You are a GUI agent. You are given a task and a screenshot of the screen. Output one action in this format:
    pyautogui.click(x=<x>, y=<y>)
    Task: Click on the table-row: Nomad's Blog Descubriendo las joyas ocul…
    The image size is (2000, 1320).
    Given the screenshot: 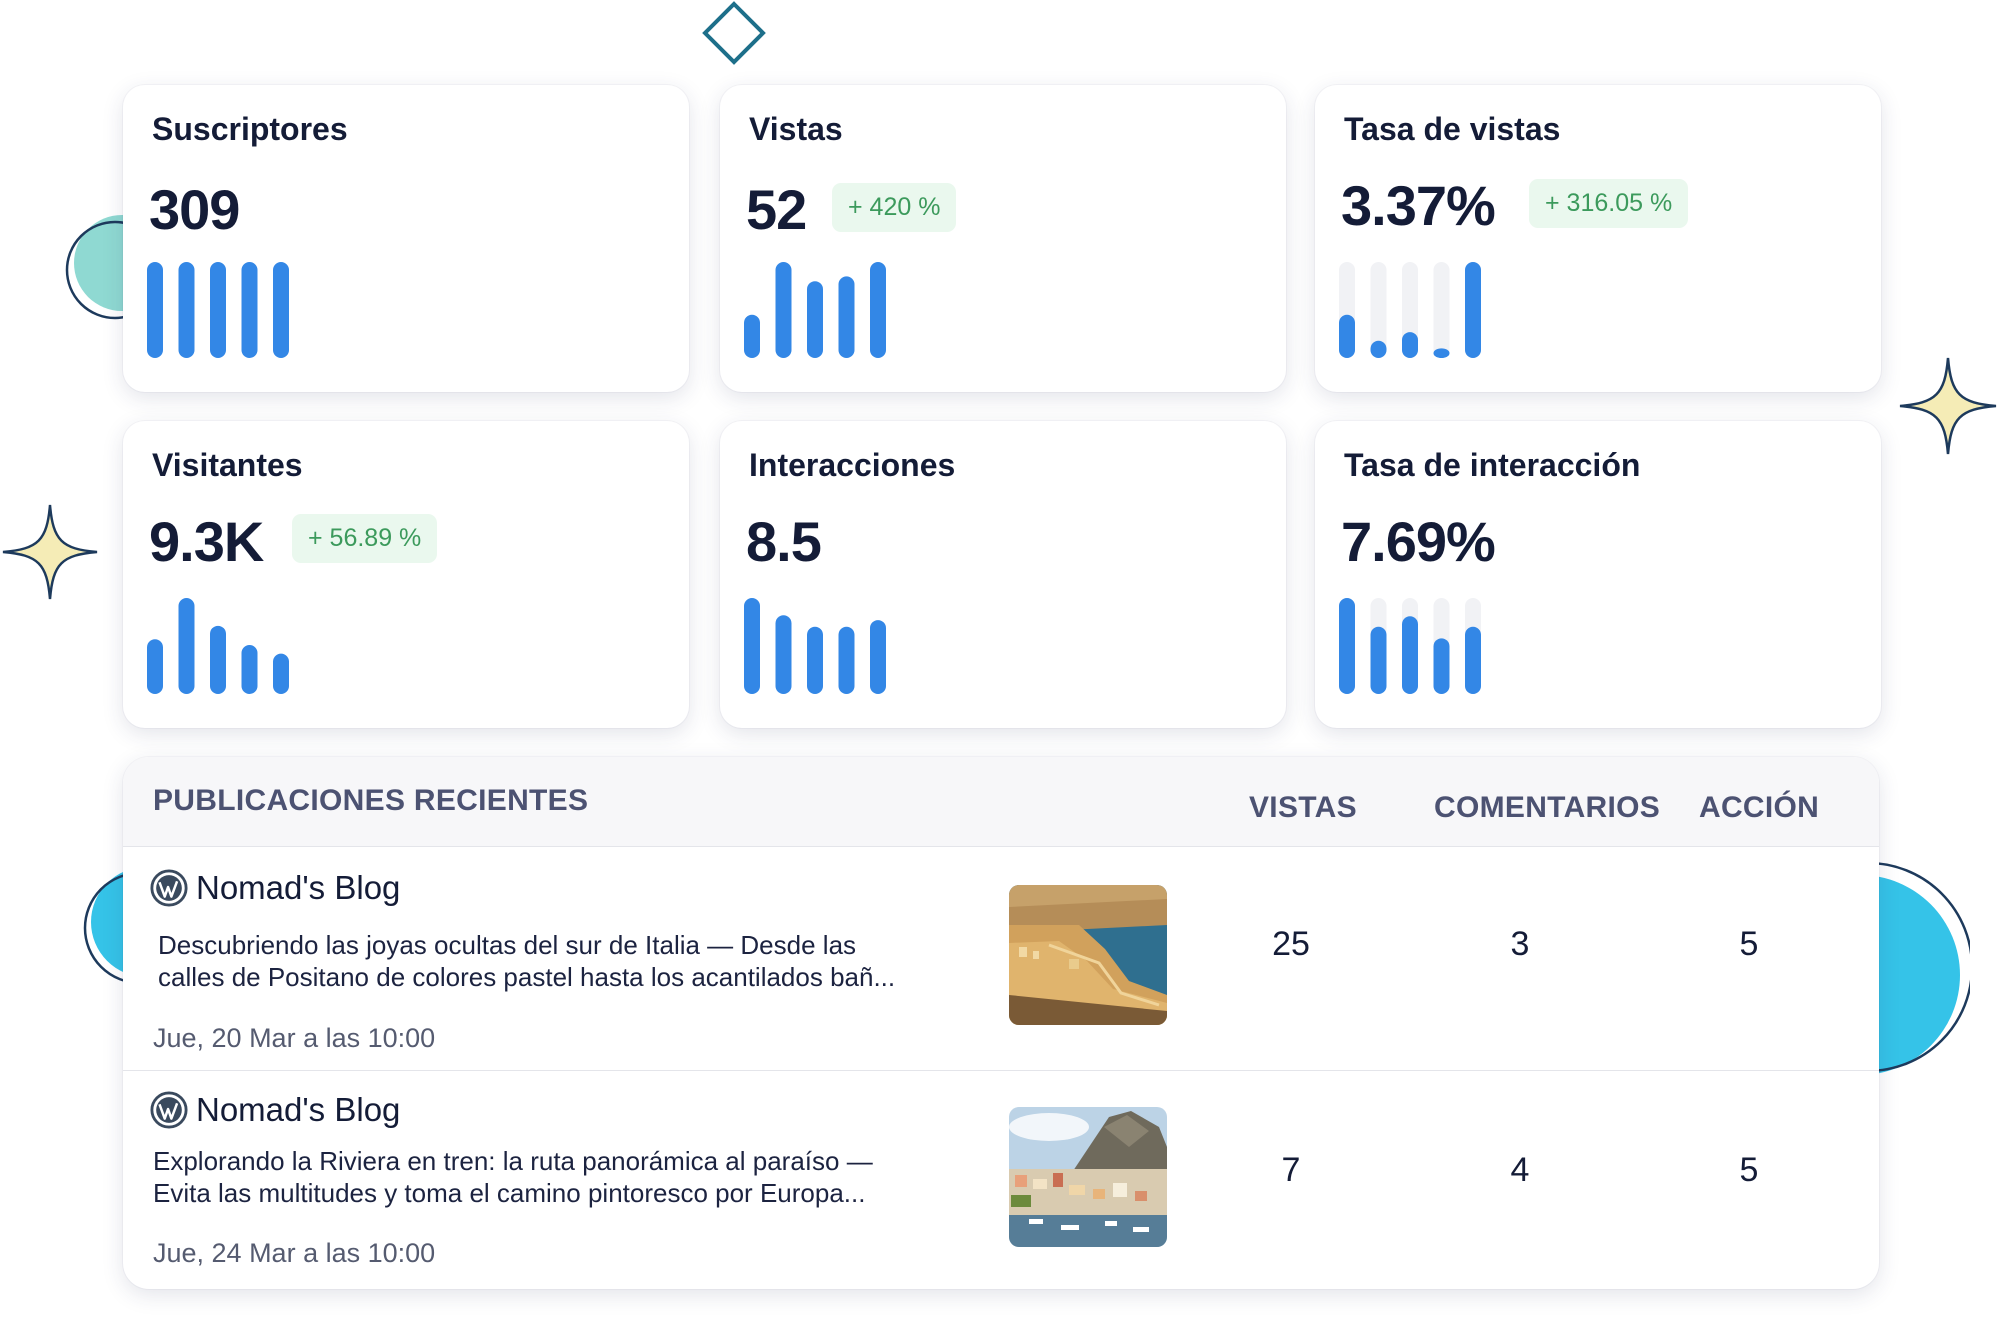 What is the action you would take?
    pyautogui.click(x=1001, y=957)
    